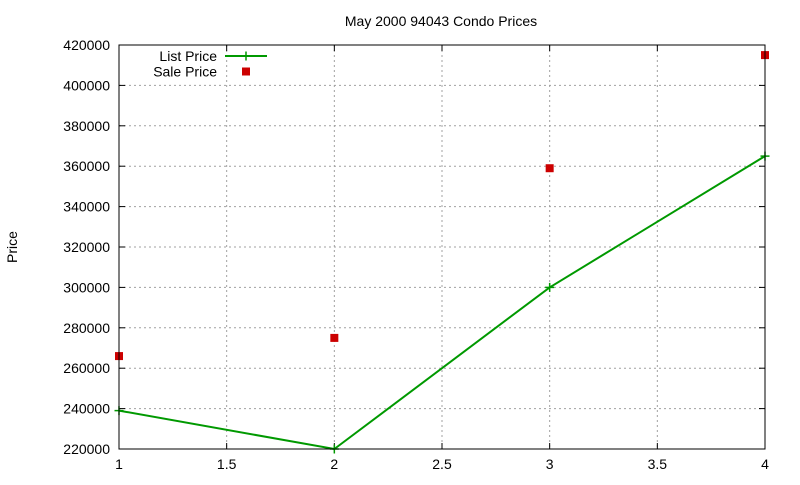  Describe the element at coordinates (86, 328) in the screenshot. I see `y-tick-label: 280000` at that location.